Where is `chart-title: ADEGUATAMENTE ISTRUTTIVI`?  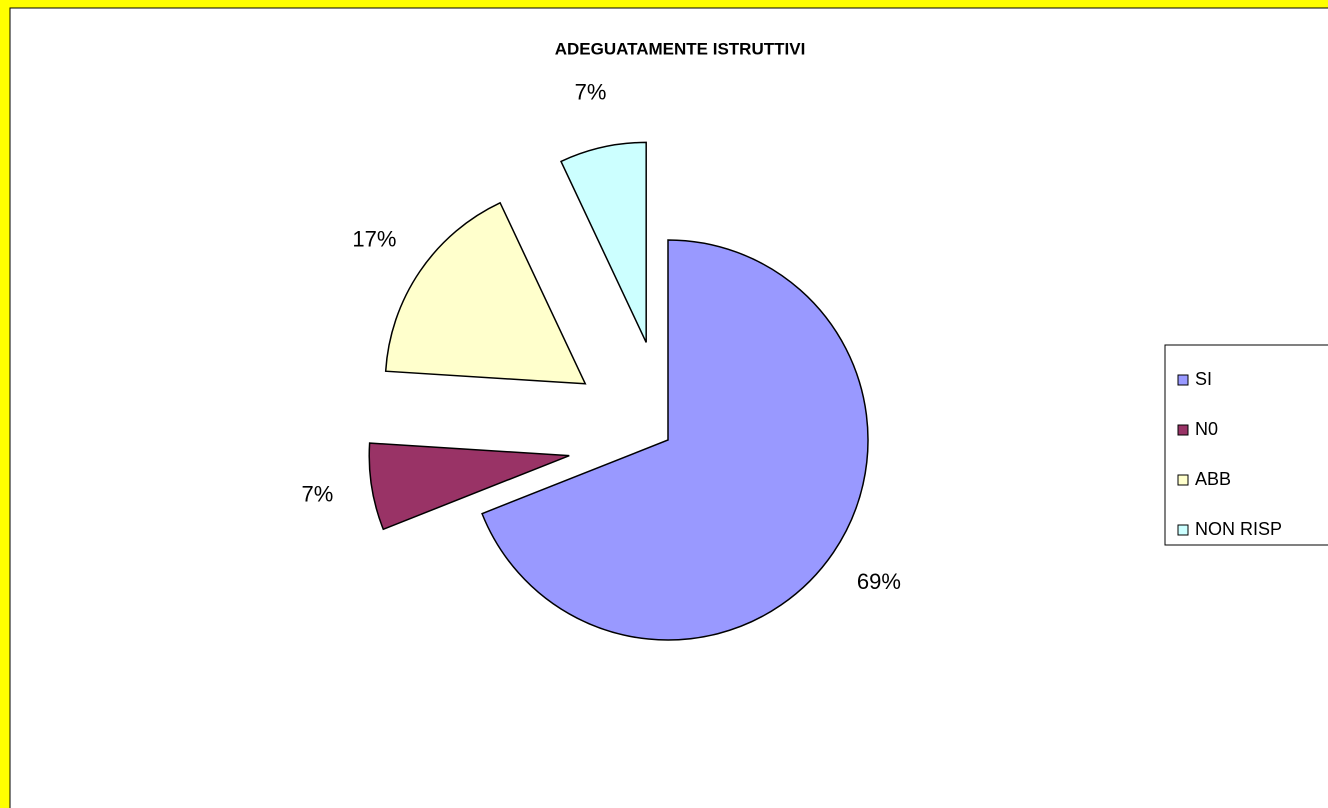
chart-title: ADEGUATAMENTE ISTRUTTIVI is located at coordinates (680, 48).